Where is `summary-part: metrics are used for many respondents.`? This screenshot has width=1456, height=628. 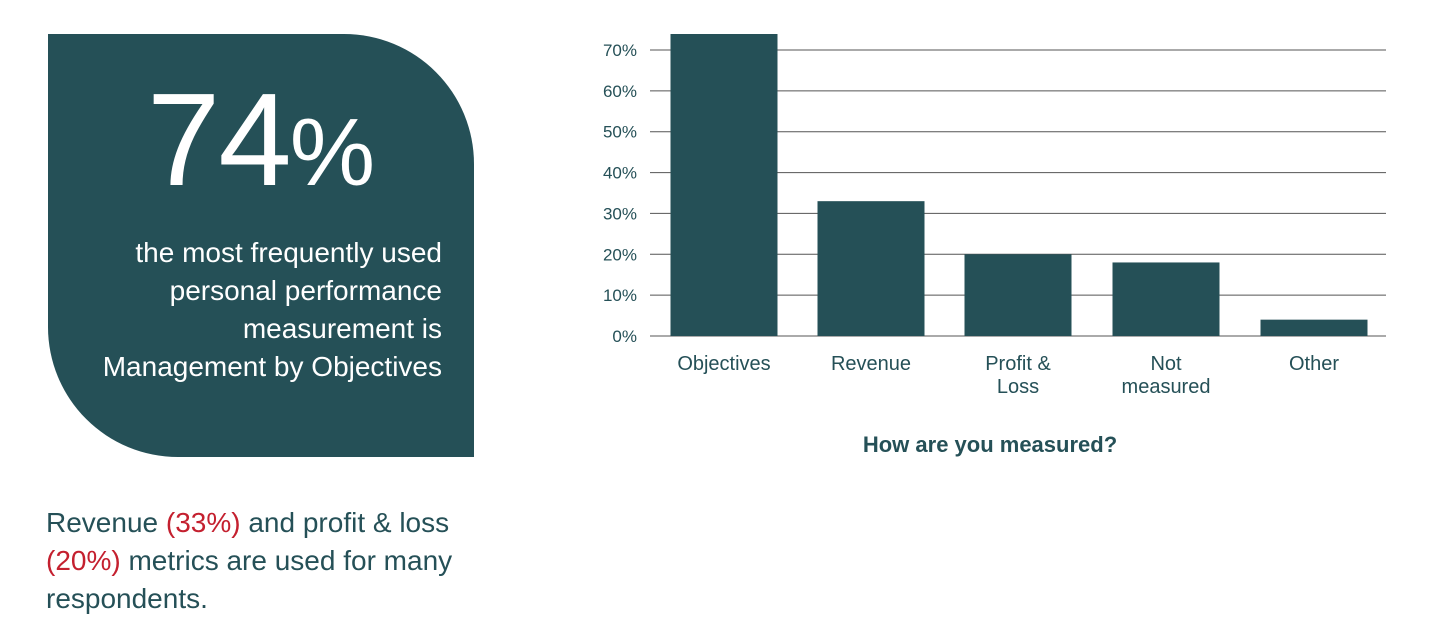 summary-part: metrics are used for many respondents. is located at coordinates (249, 579).